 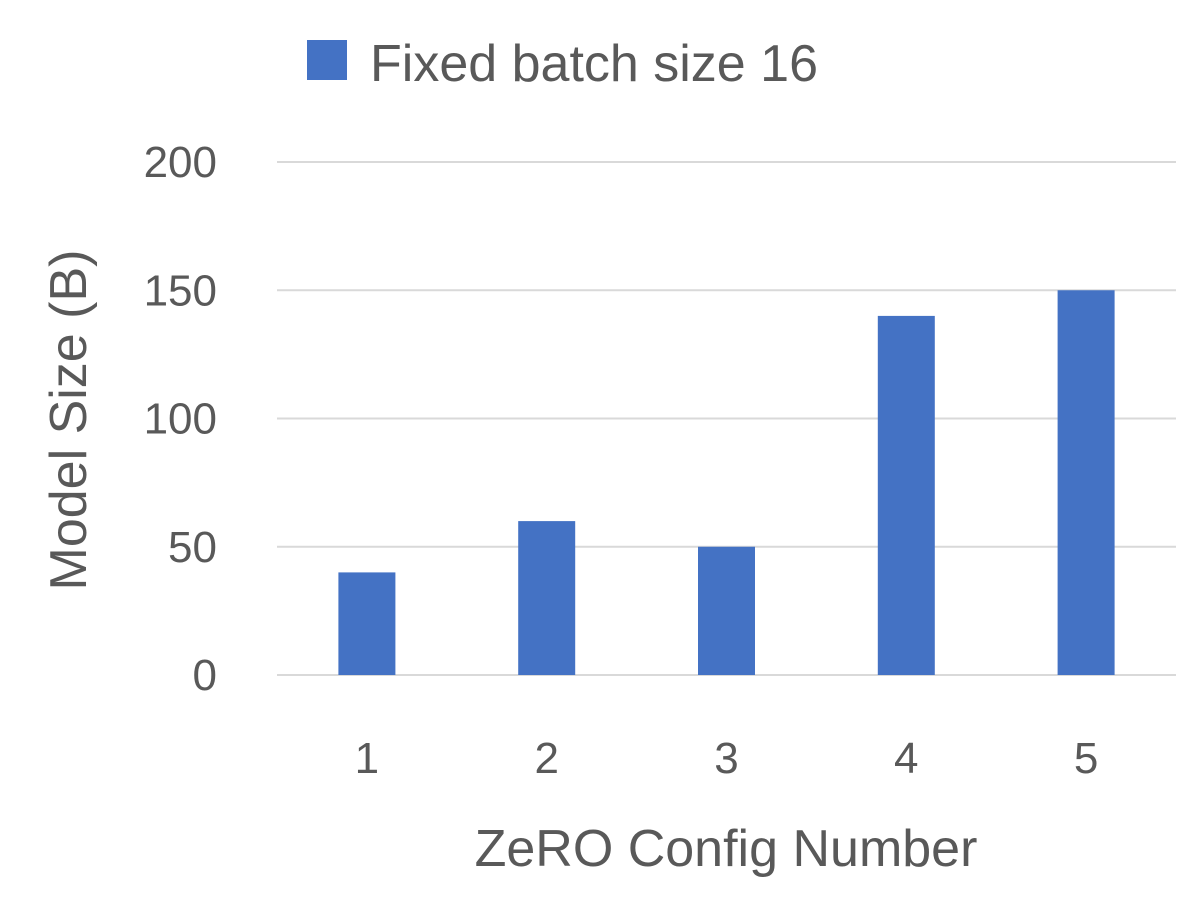 What do you see at coordinates (367, 758) in the screenshot?
I see `x-tick-label: 1` at bounding box center [367, 758].